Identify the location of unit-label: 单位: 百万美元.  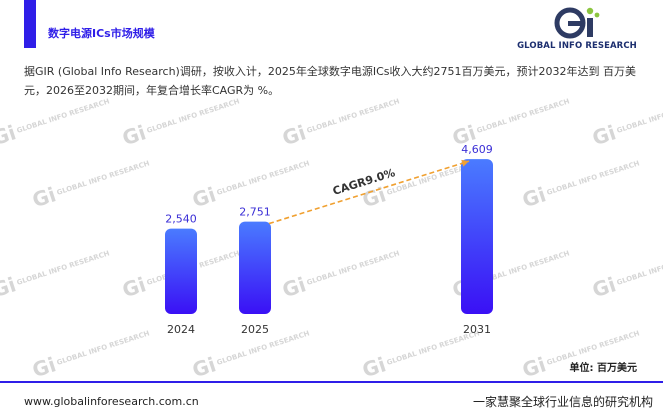
(603, 368).